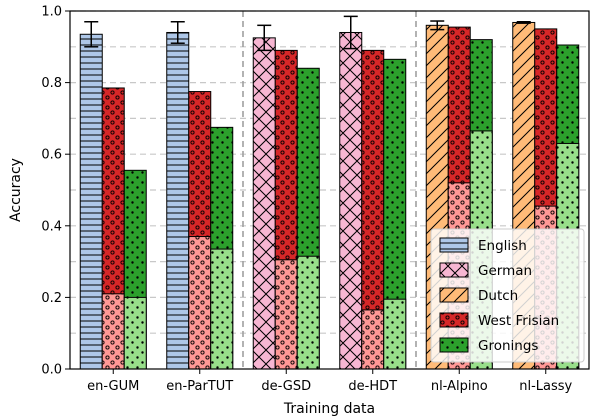 The image size is (597, 419). I want to click on bar-source-en-GUM-hatch, so click(91, 201).